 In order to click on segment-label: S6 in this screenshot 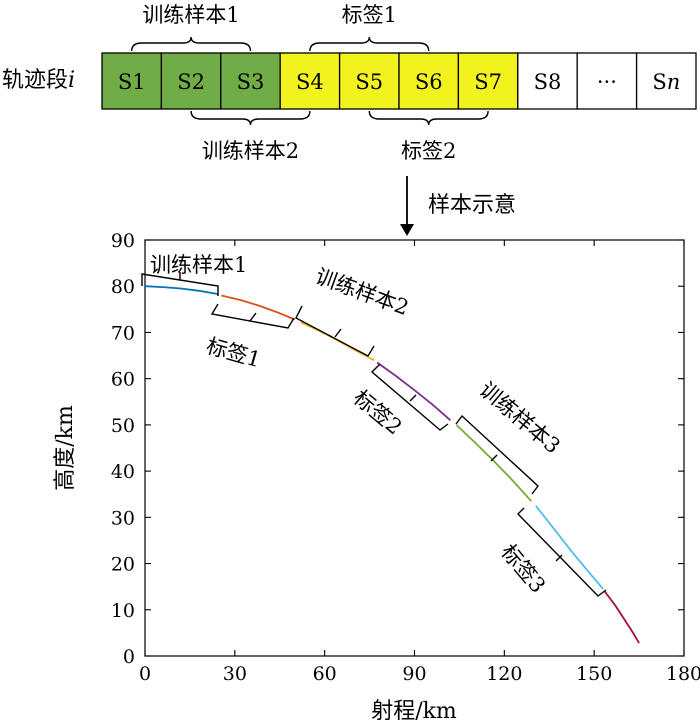, I will do `click(429, 82)`.